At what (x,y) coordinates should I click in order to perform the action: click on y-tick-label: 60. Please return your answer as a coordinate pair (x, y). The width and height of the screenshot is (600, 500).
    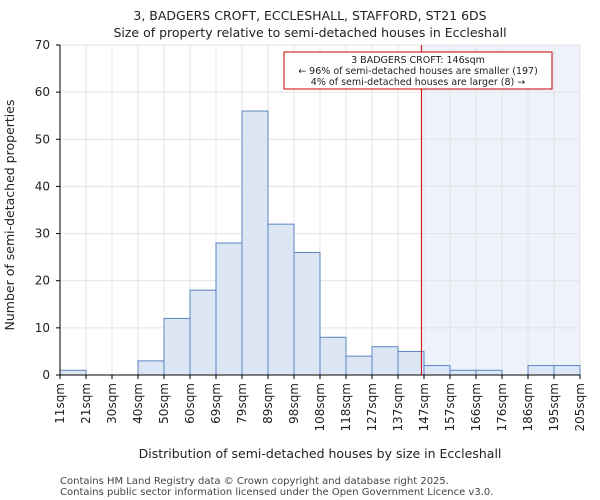
    Looking at the image, I should click on (42, 92).